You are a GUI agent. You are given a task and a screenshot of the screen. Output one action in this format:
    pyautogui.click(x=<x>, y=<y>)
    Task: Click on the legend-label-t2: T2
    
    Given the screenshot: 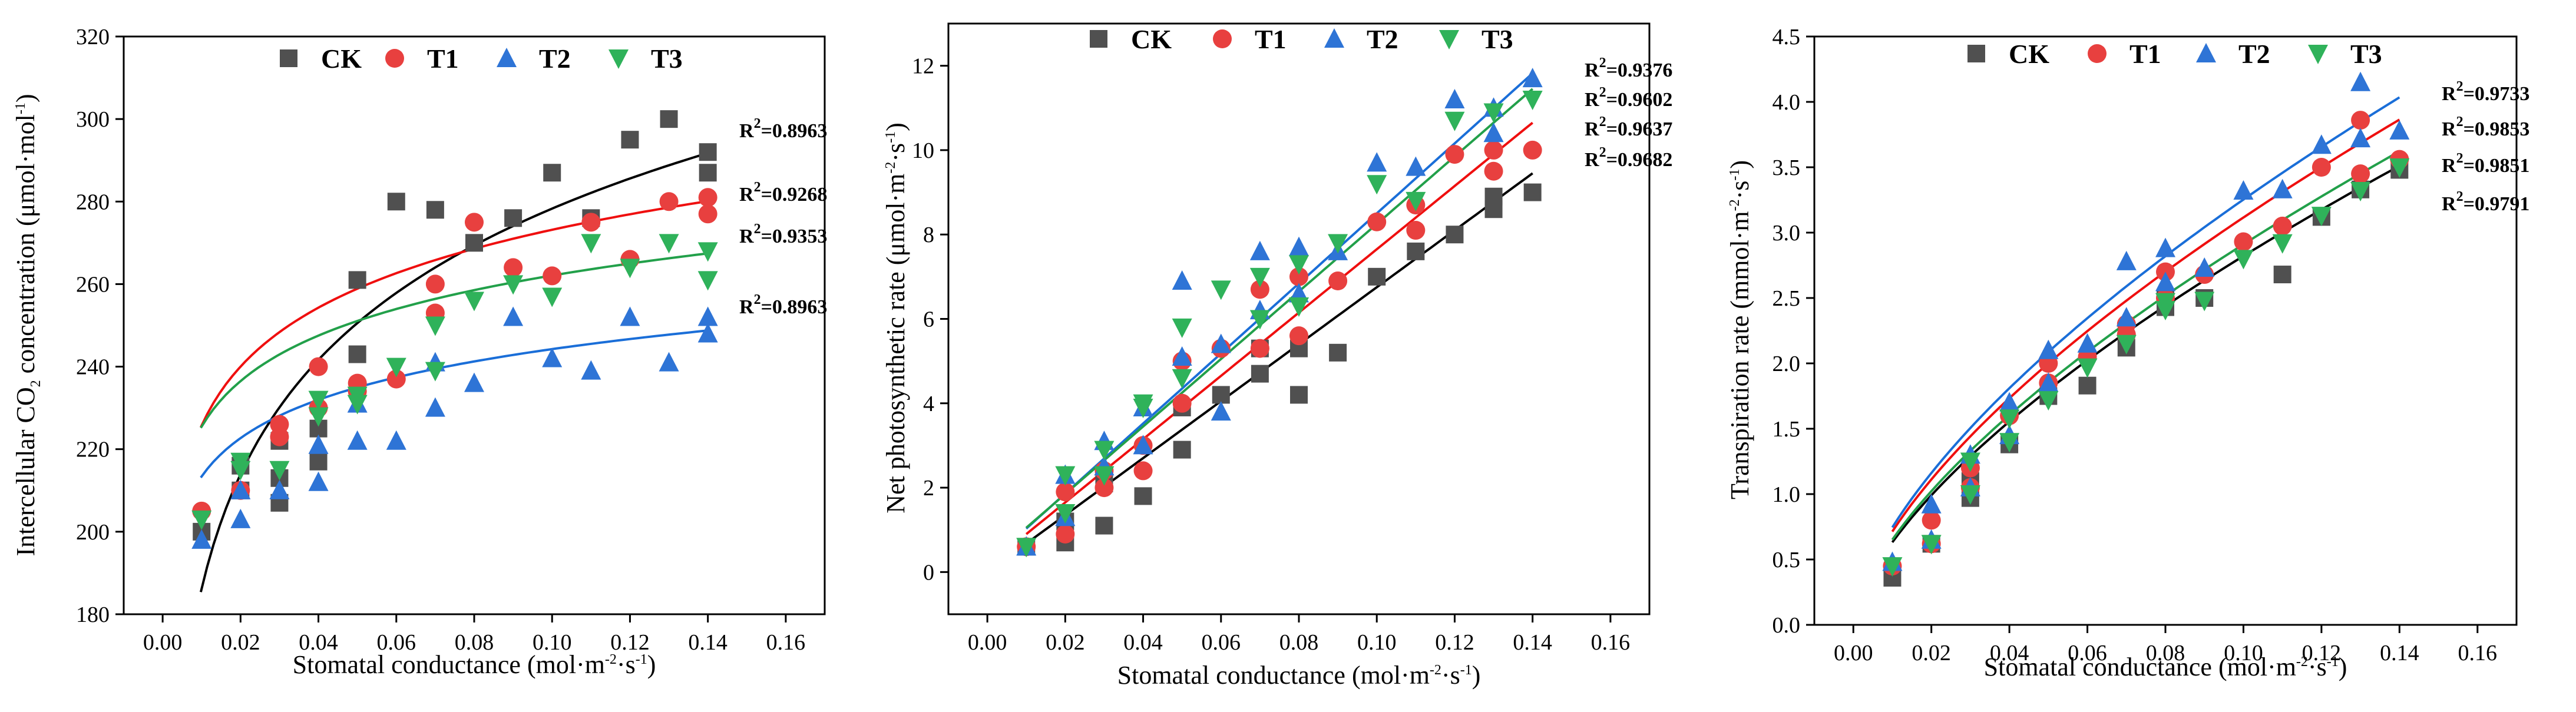 What is the action you would take?
    pyautogui.click(x=2254, y=54)
    